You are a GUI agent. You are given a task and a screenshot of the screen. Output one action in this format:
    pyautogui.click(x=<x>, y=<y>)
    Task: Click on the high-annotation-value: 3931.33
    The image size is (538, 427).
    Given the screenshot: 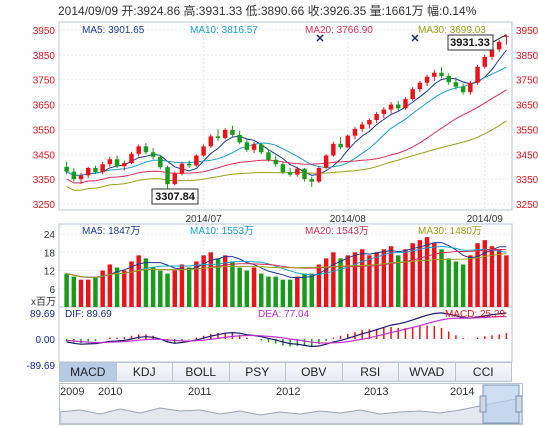 What is the action you would take?
    pyautogui.click(x=470, y=43)
    